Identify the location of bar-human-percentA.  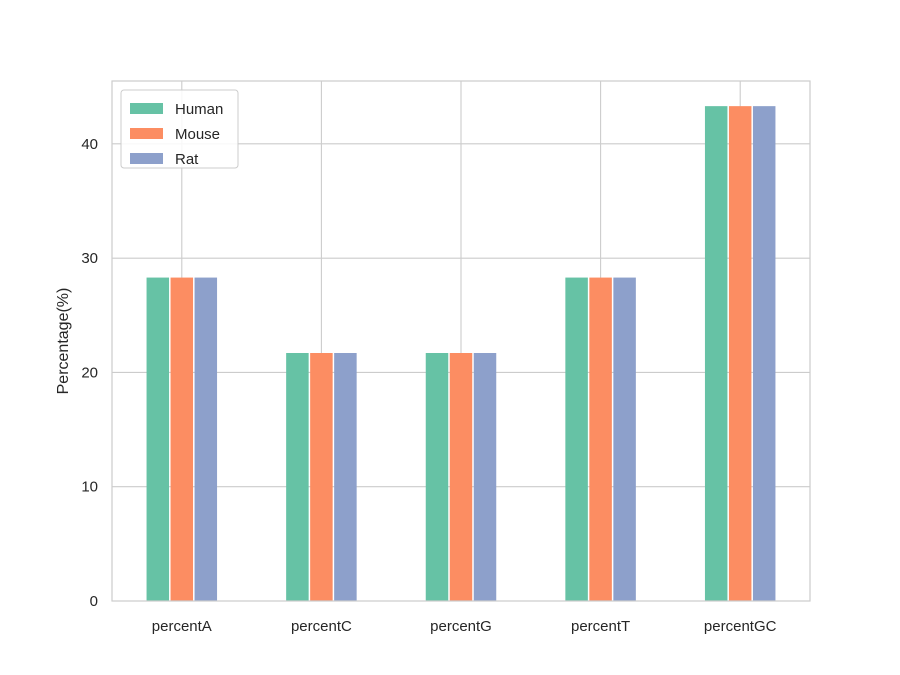
(158, 439).